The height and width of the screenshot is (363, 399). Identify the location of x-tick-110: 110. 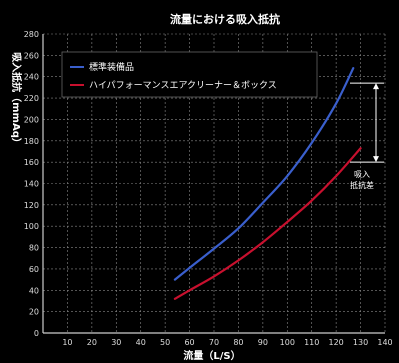
(311, 342).